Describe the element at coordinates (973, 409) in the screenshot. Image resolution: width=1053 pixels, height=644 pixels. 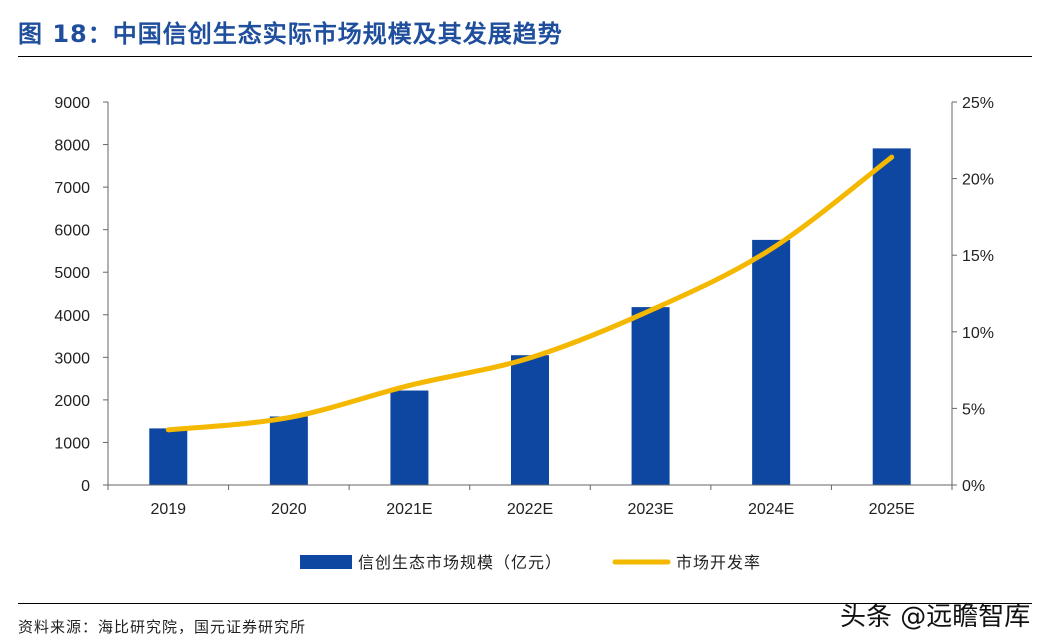
I see `y-right-tick-label-5: 5%` at that location.